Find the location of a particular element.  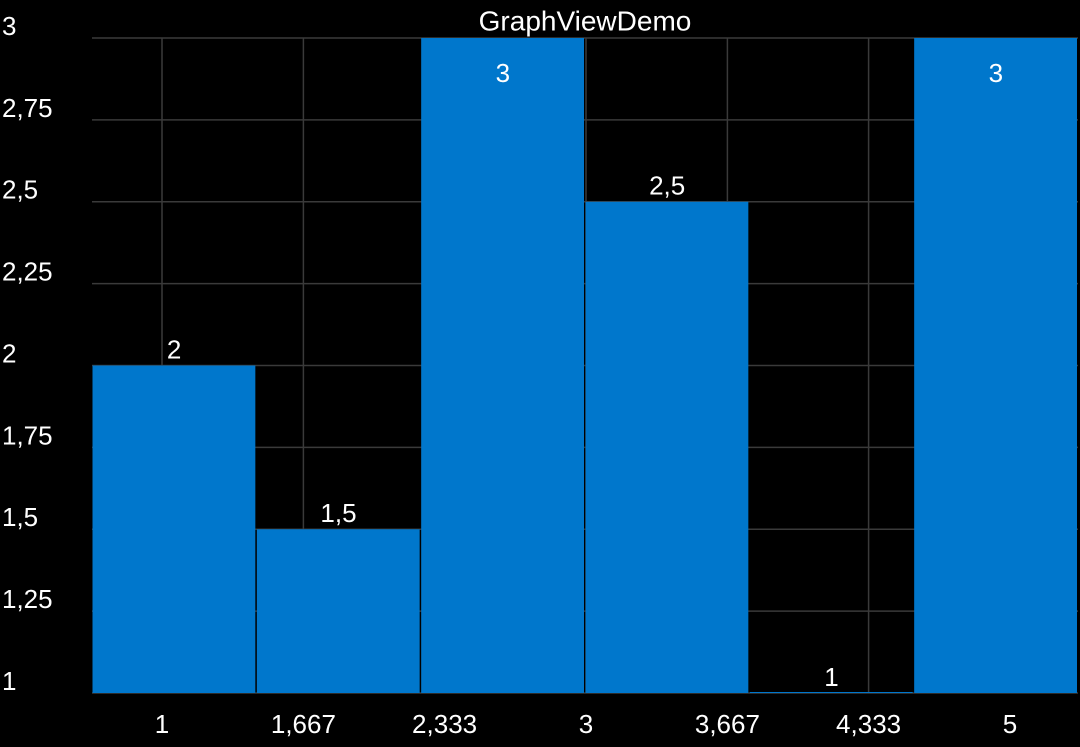

data-label: 2 is located at coordinates (174, 349).